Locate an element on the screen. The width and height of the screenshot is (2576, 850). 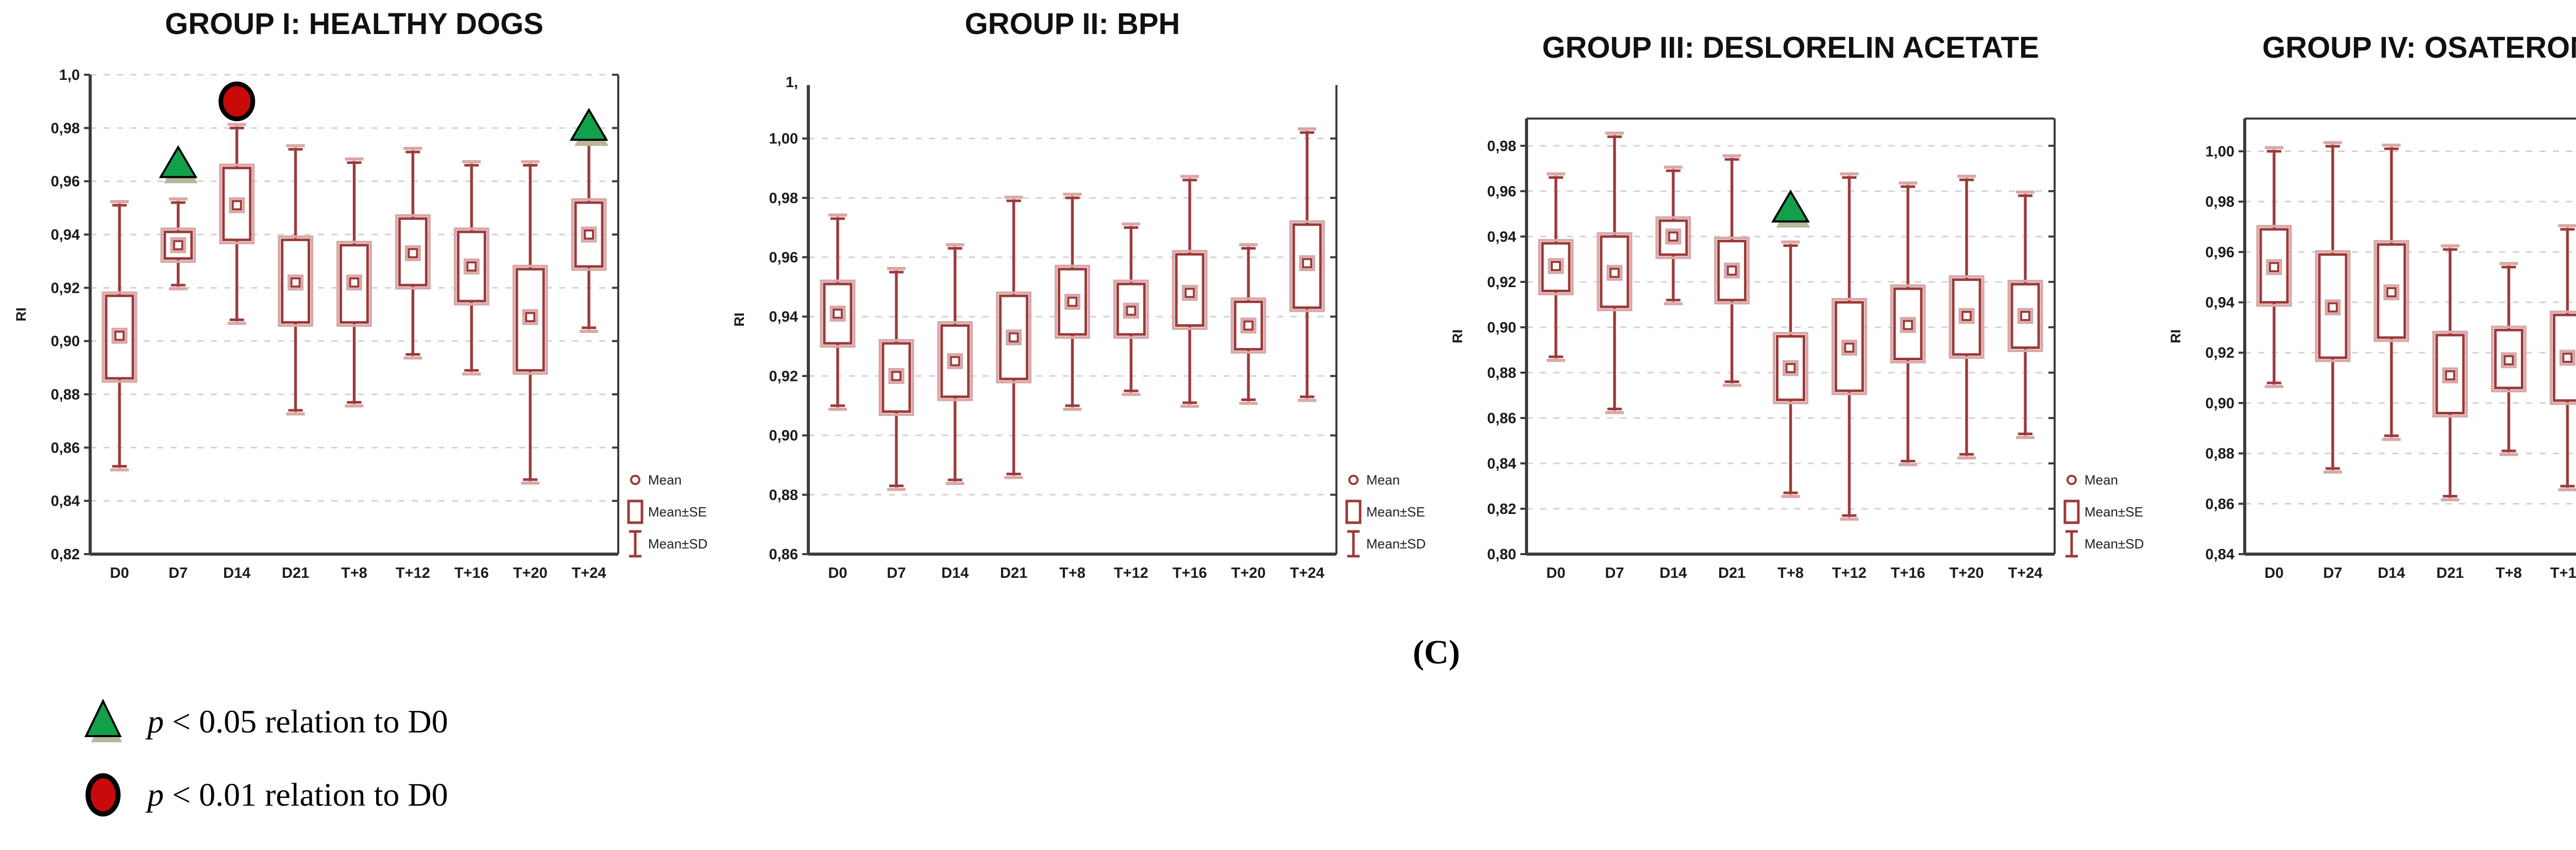
legend-item-p-less-001-text: p < 0.01 relation to D0 is located at coordinates (297, 795).